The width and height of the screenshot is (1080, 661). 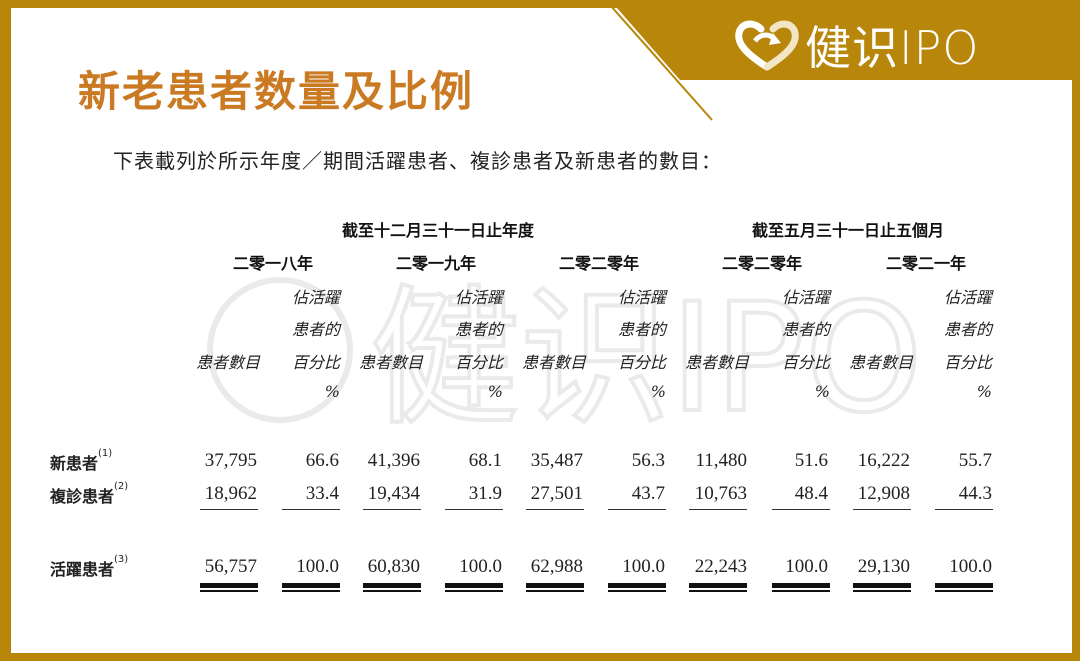 What do you see at coordinates (89, 566) in the screenshot?
I see `row-label-active-patients: 活躍患者(3)` at bounding box center [89, 566].